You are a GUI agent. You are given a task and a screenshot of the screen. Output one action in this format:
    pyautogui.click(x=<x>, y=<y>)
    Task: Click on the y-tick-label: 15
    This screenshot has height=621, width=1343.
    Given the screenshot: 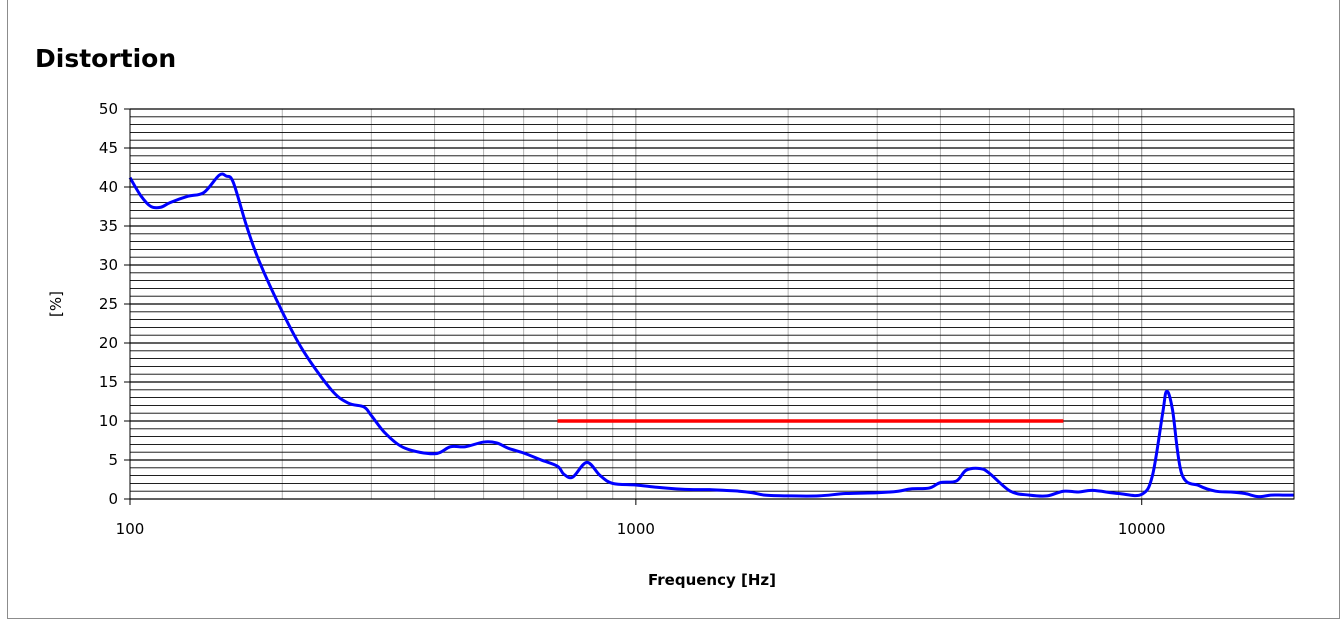 What is the action you would take?
    pyautogui.click(x=108, y=382)
    